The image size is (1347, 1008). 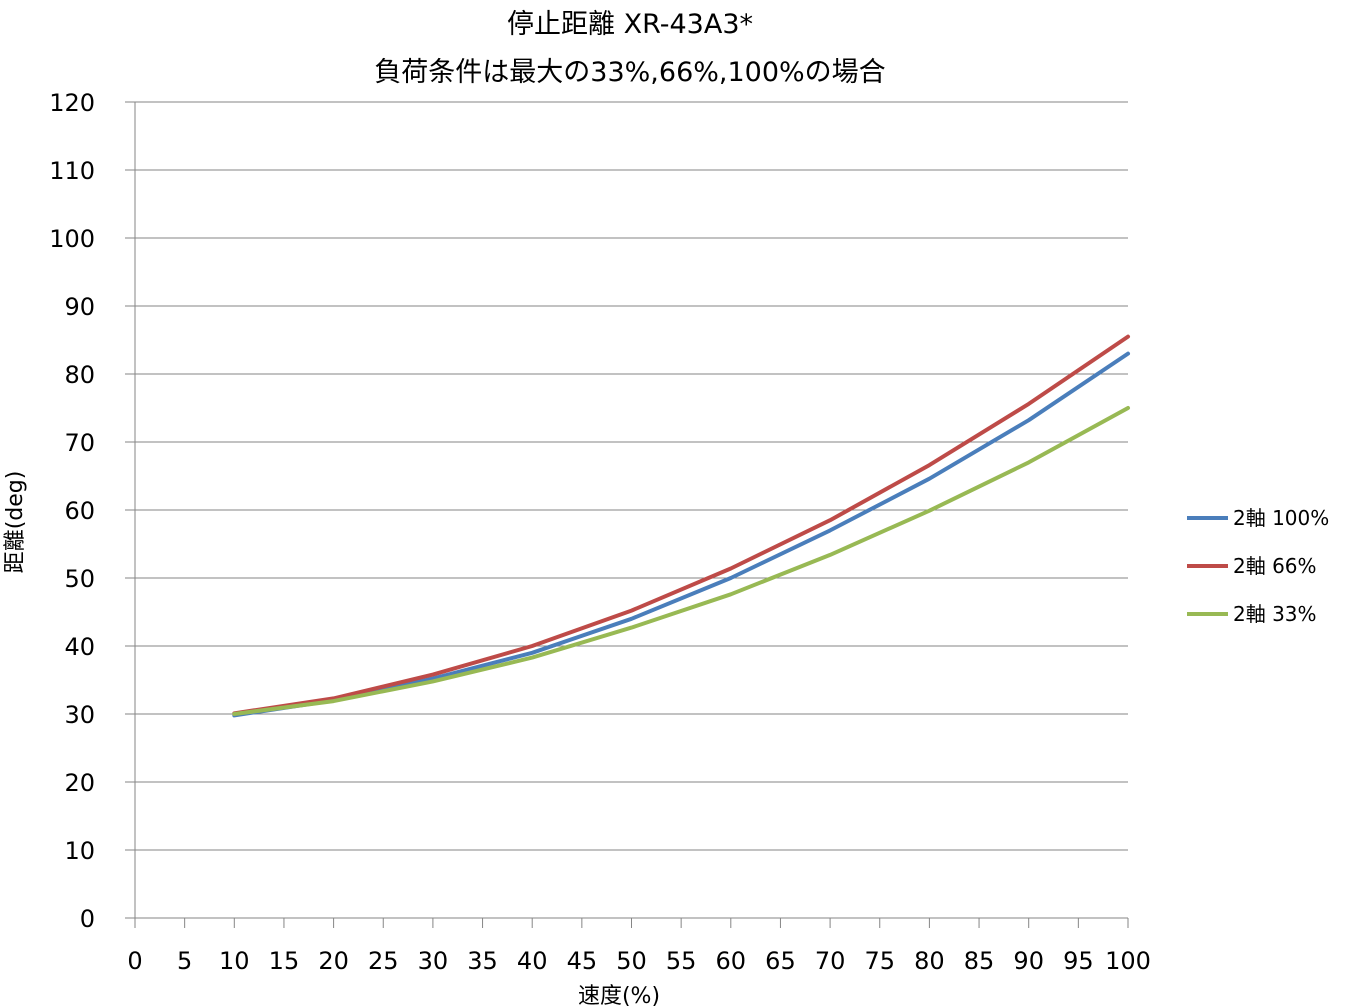 What do you see at coordinates (1275, 566) in the screenshot?
I see `legend-label: 2軸 66%` at bounding box center [1275, 566].